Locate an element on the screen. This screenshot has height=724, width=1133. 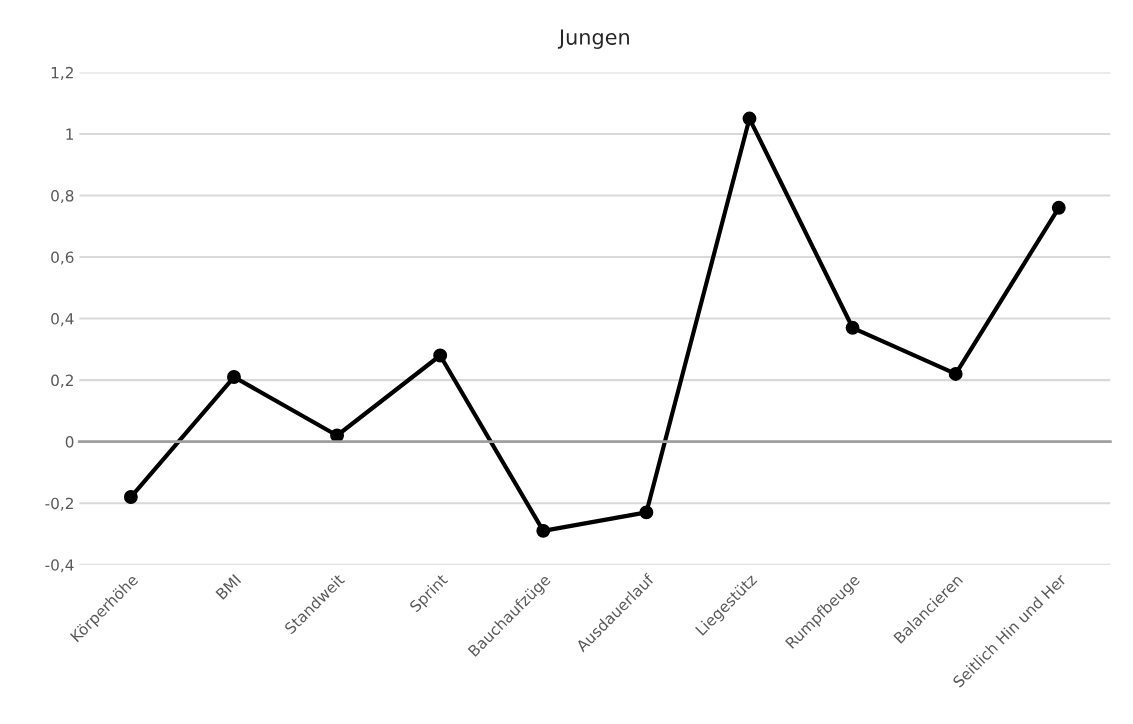
y-tick-label: -0,4 is located at coordinates (59, 566).